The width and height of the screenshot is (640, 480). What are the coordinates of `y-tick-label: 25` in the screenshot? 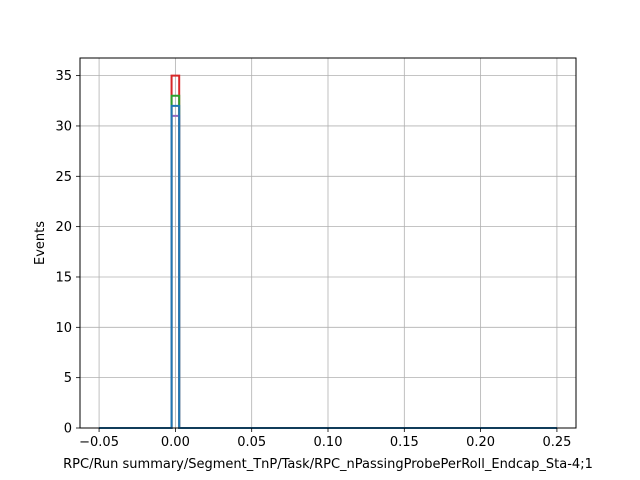 It's located at (63, 177).